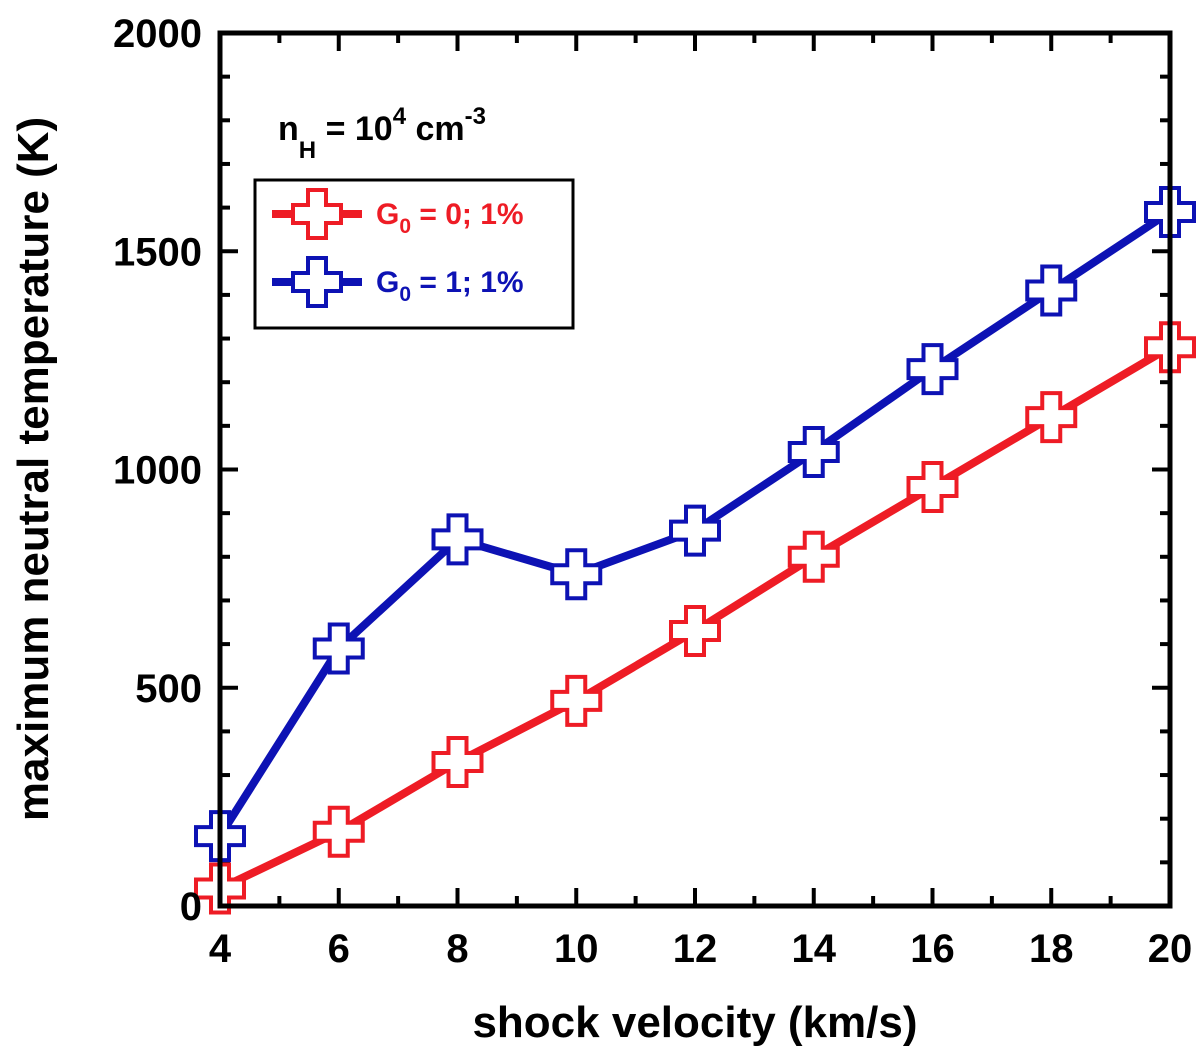  I want to click on legend-label-1-rest: = 1; 1%, so click(467, 282).